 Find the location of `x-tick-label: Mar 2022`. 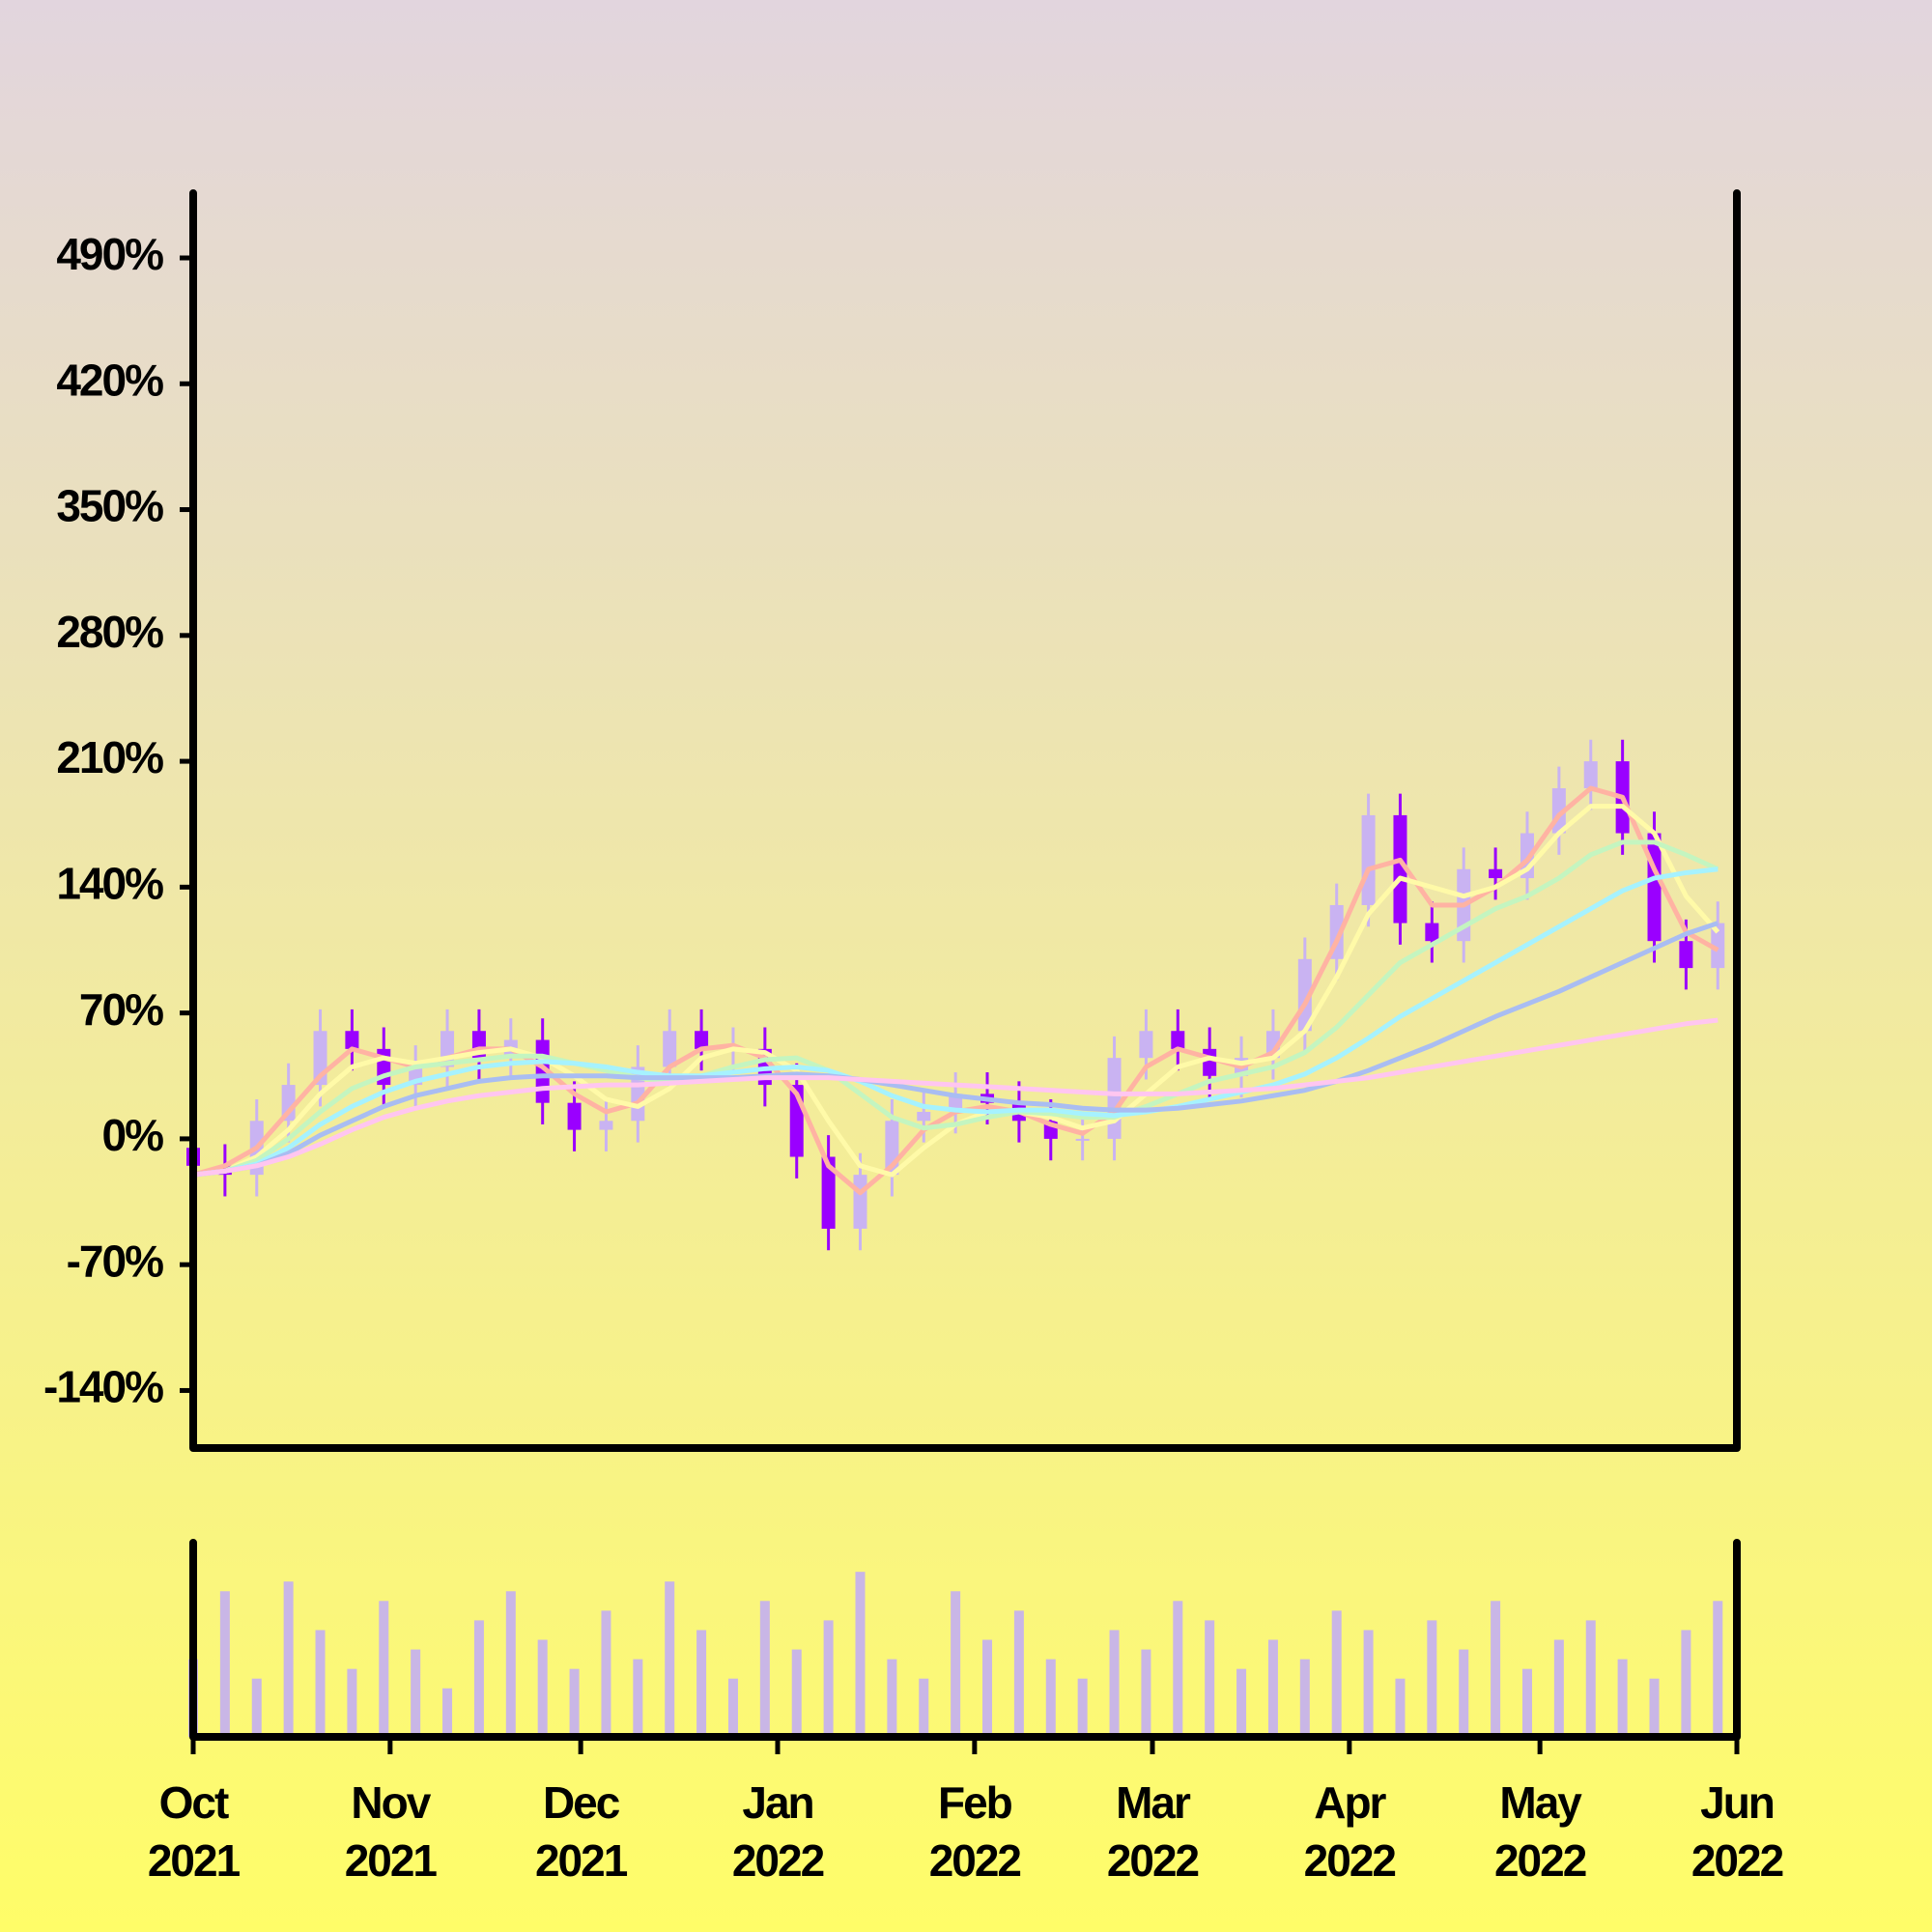

x-tick-label: Mar 2022 is located at coordinates (1153, 1831).